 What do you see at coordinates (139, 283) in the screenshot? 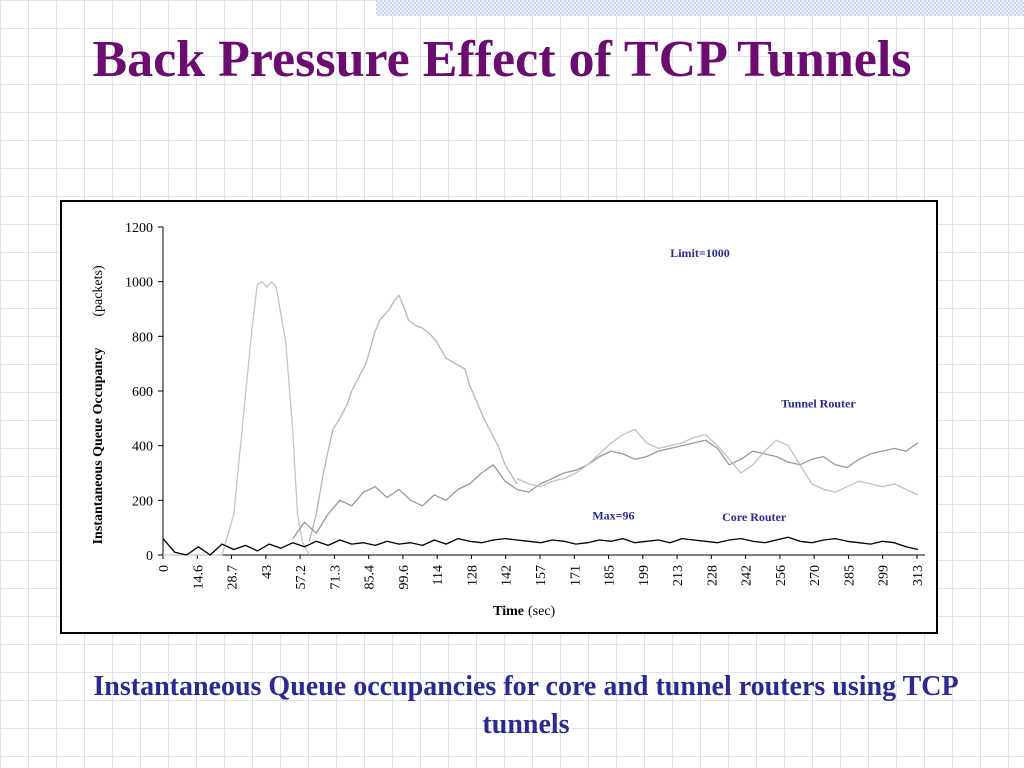
I see `y-tick-label: 1000` at bounding box center [139, 283].